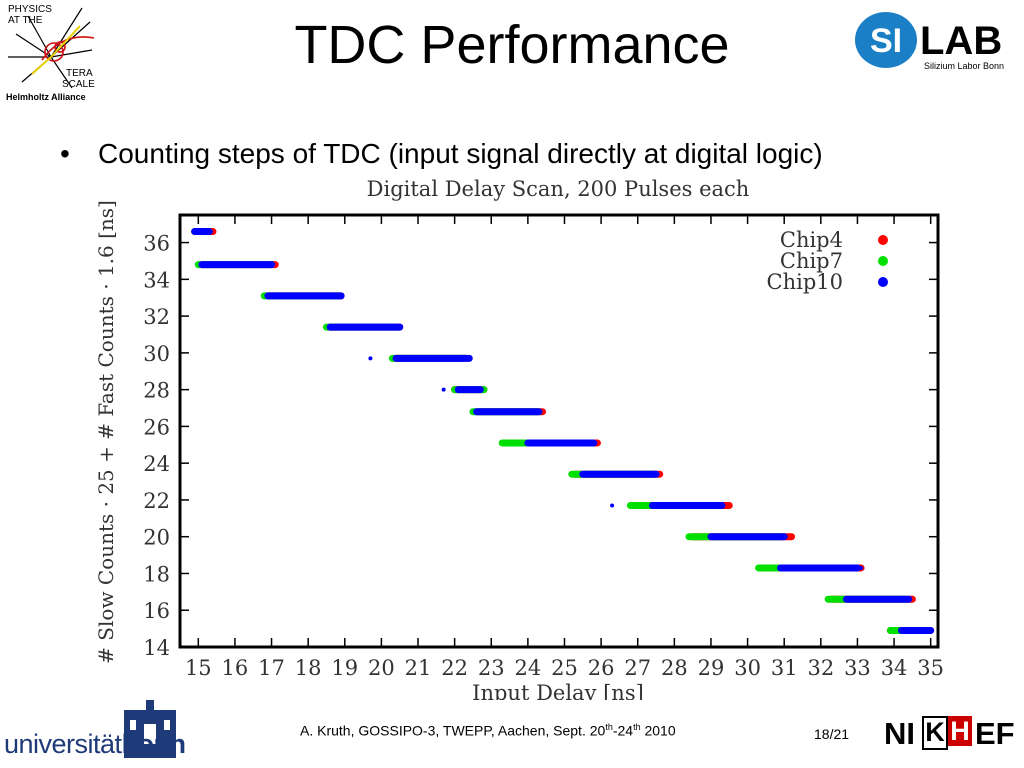 Image resolution: width=1024 pixels, height=768 pixels. I want to click on y-tick-label: 18, so click(156, 574).